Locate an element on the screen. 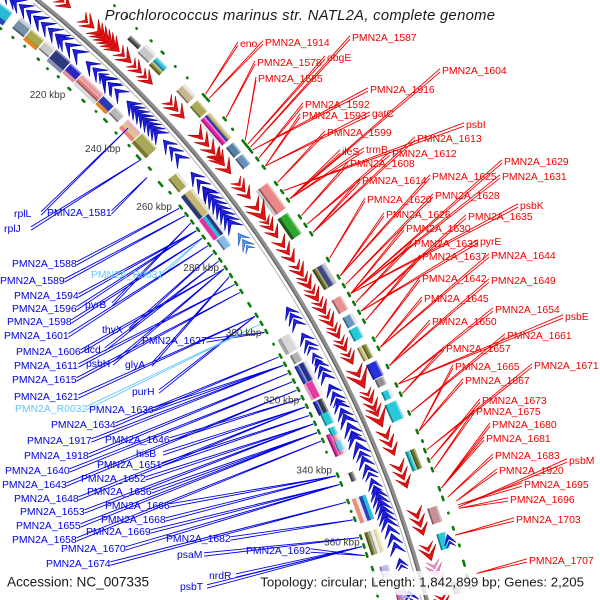 The width and height of the screenshot is (600, 600). svg-text: PMN2A_1637 is located at coordinates (454, 257).